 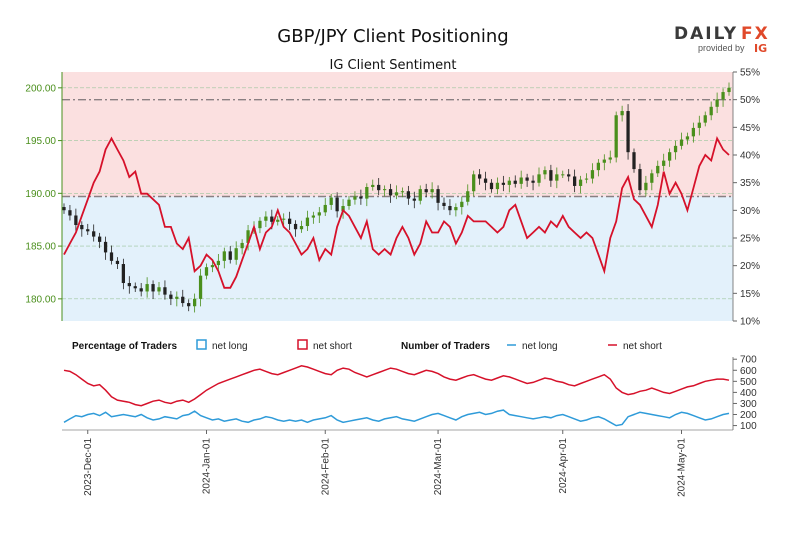 I want to click on percent-tick-label: 55%, so click(x=750, y=73).